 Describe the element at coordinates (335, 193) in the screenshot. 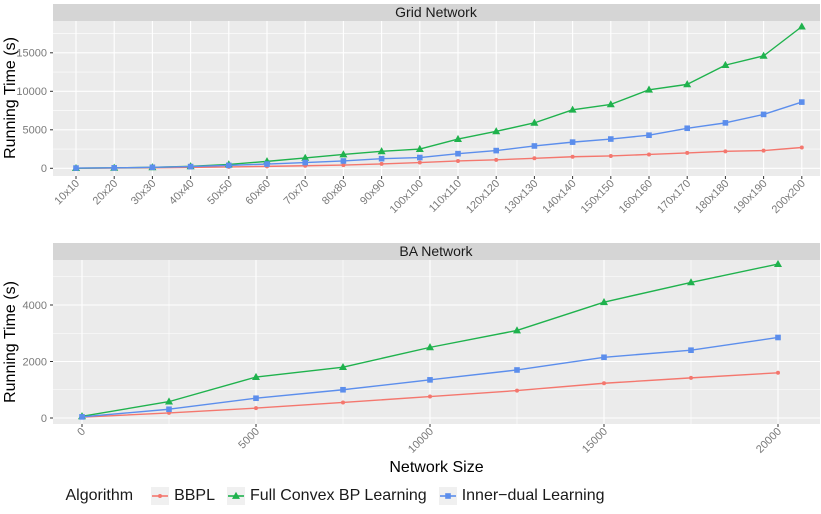

I see `x-tick-label: 80x80` at that location.